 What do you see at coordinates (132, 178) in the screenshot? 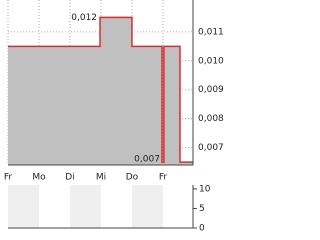
I see `x-tick-label: Do` at bounding box center [132, 178].